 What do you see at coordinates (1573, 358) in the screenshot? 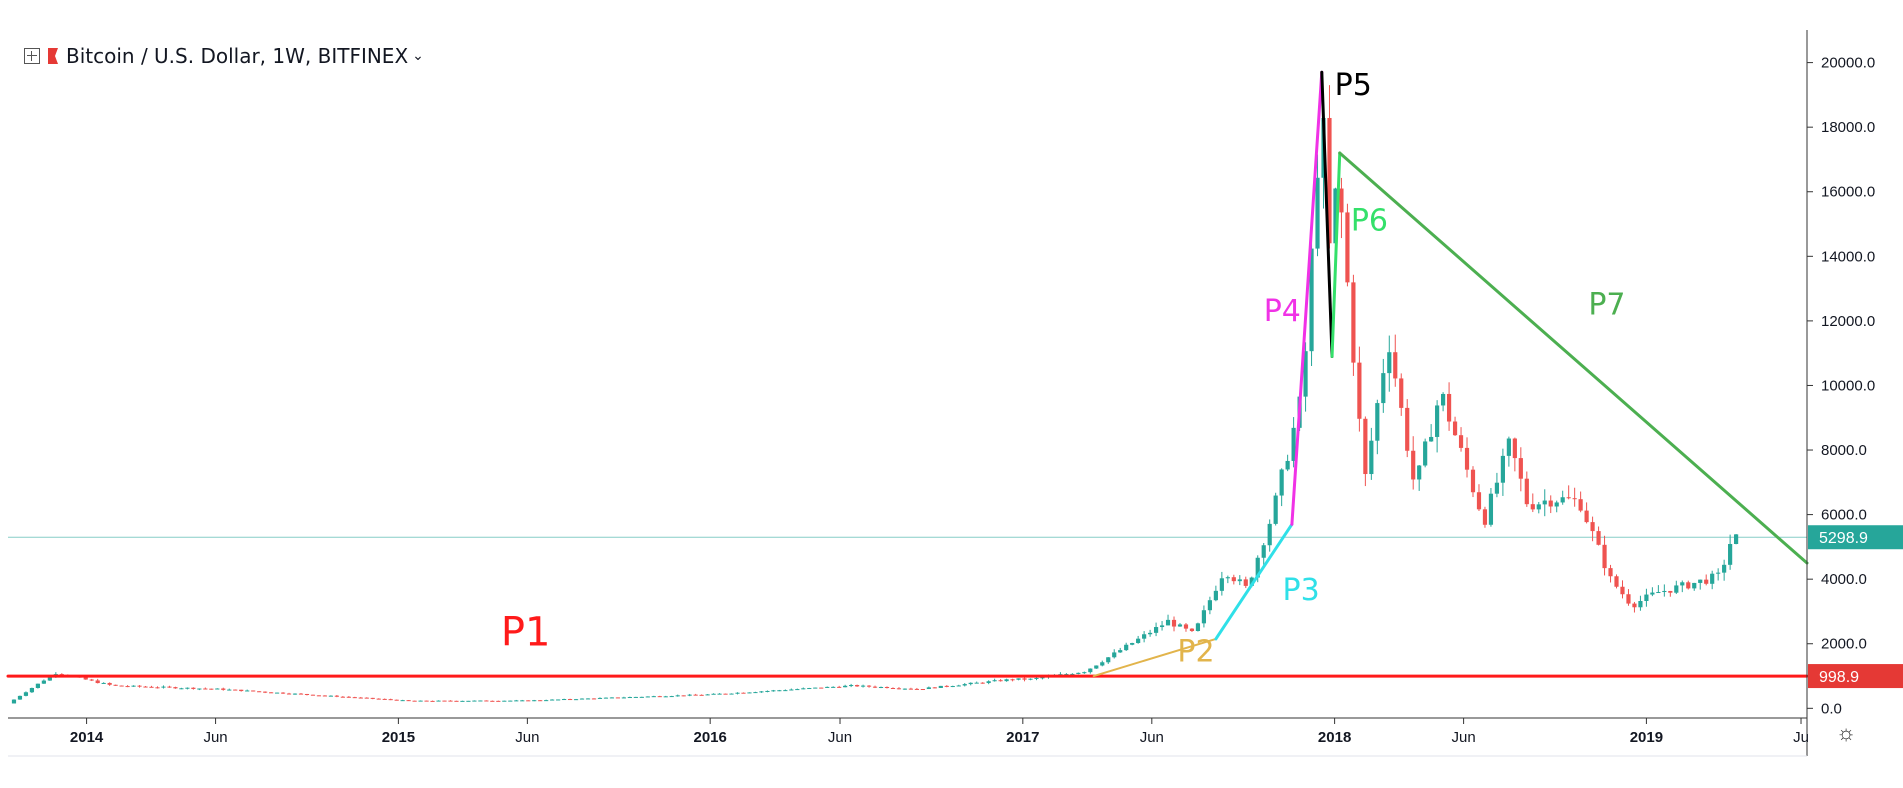
I see `trendline-p7` at bounding box center [1573, 358].